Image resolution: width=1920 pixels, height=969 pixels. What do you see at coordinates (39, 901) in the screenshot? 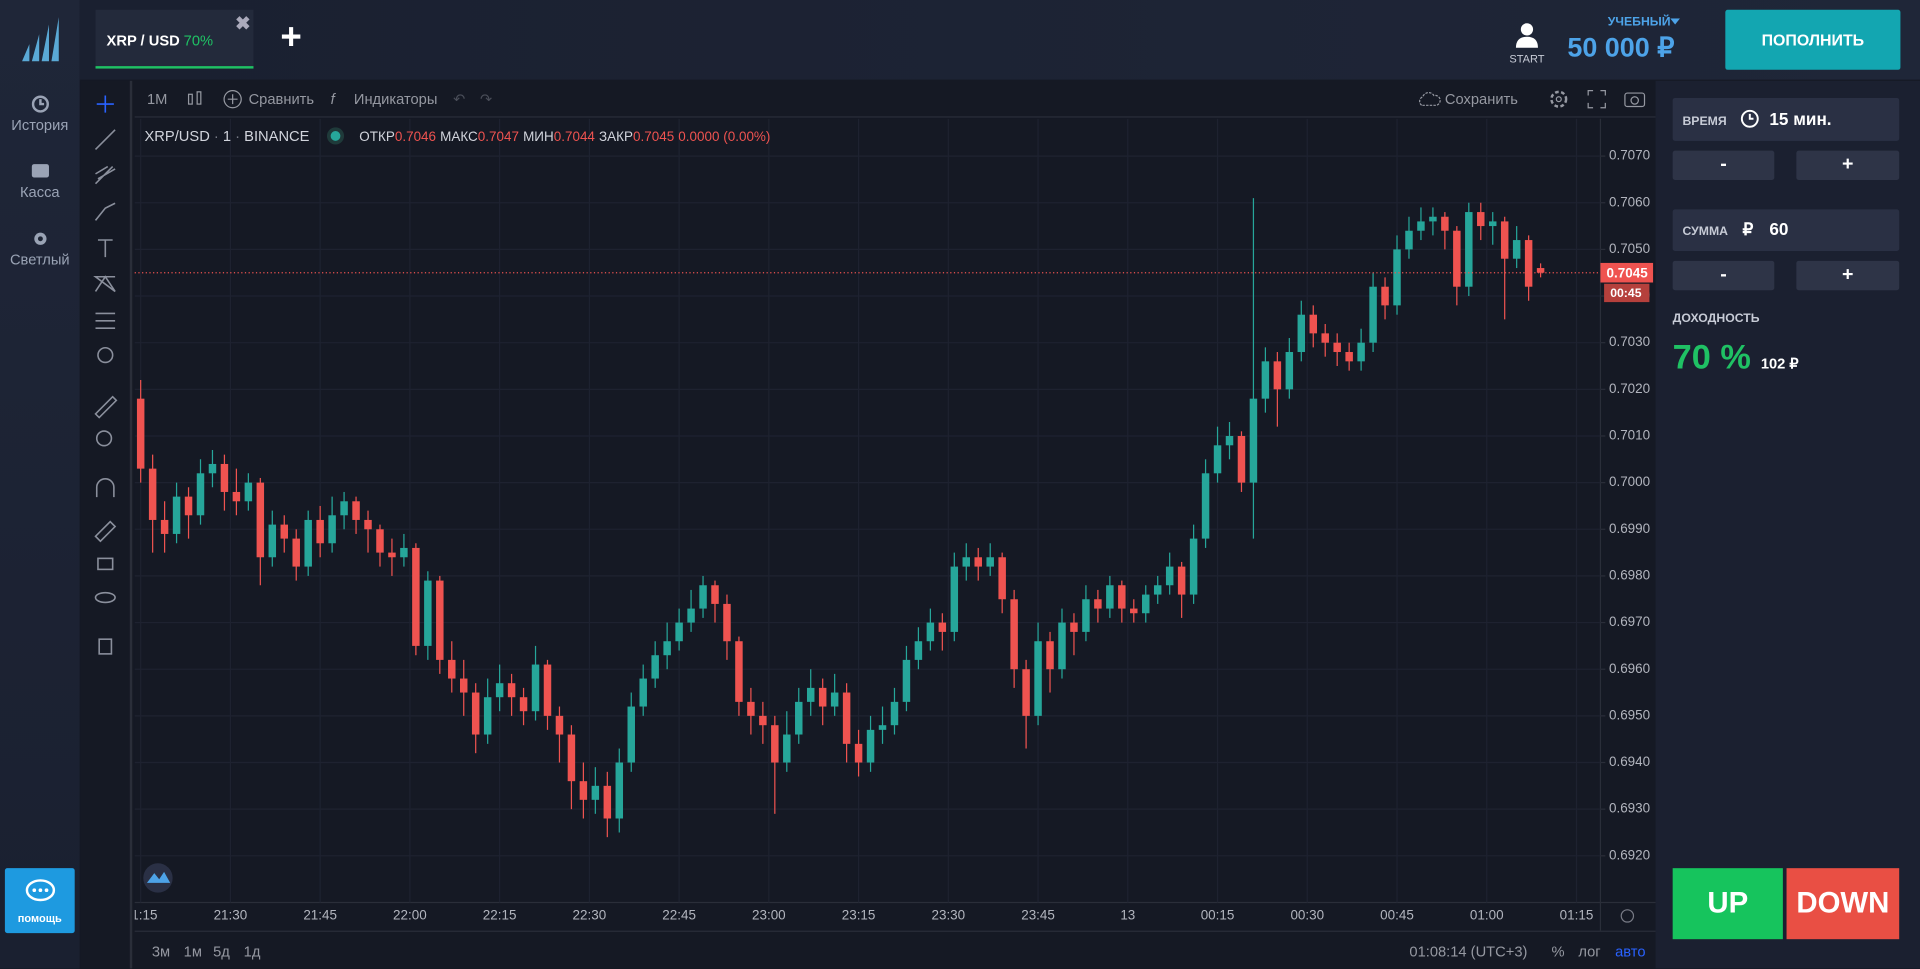
I see `help-button: помощь` at bounding box center [39, 901].